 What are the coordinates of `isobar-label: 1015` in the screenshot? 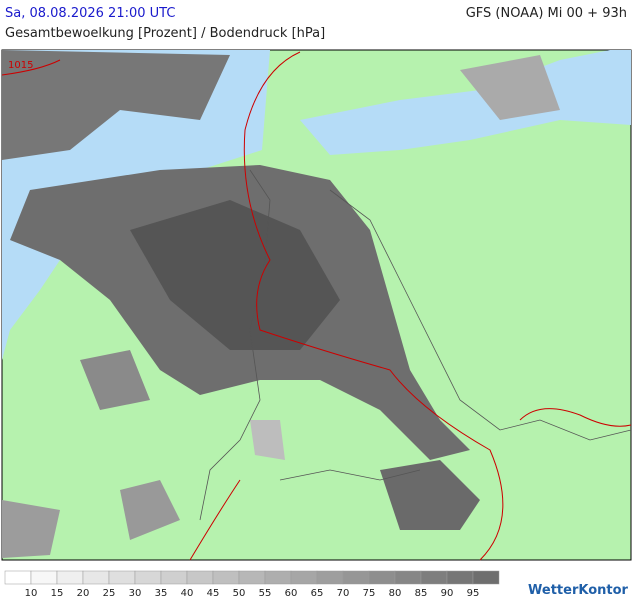 It's located at (20, 65).